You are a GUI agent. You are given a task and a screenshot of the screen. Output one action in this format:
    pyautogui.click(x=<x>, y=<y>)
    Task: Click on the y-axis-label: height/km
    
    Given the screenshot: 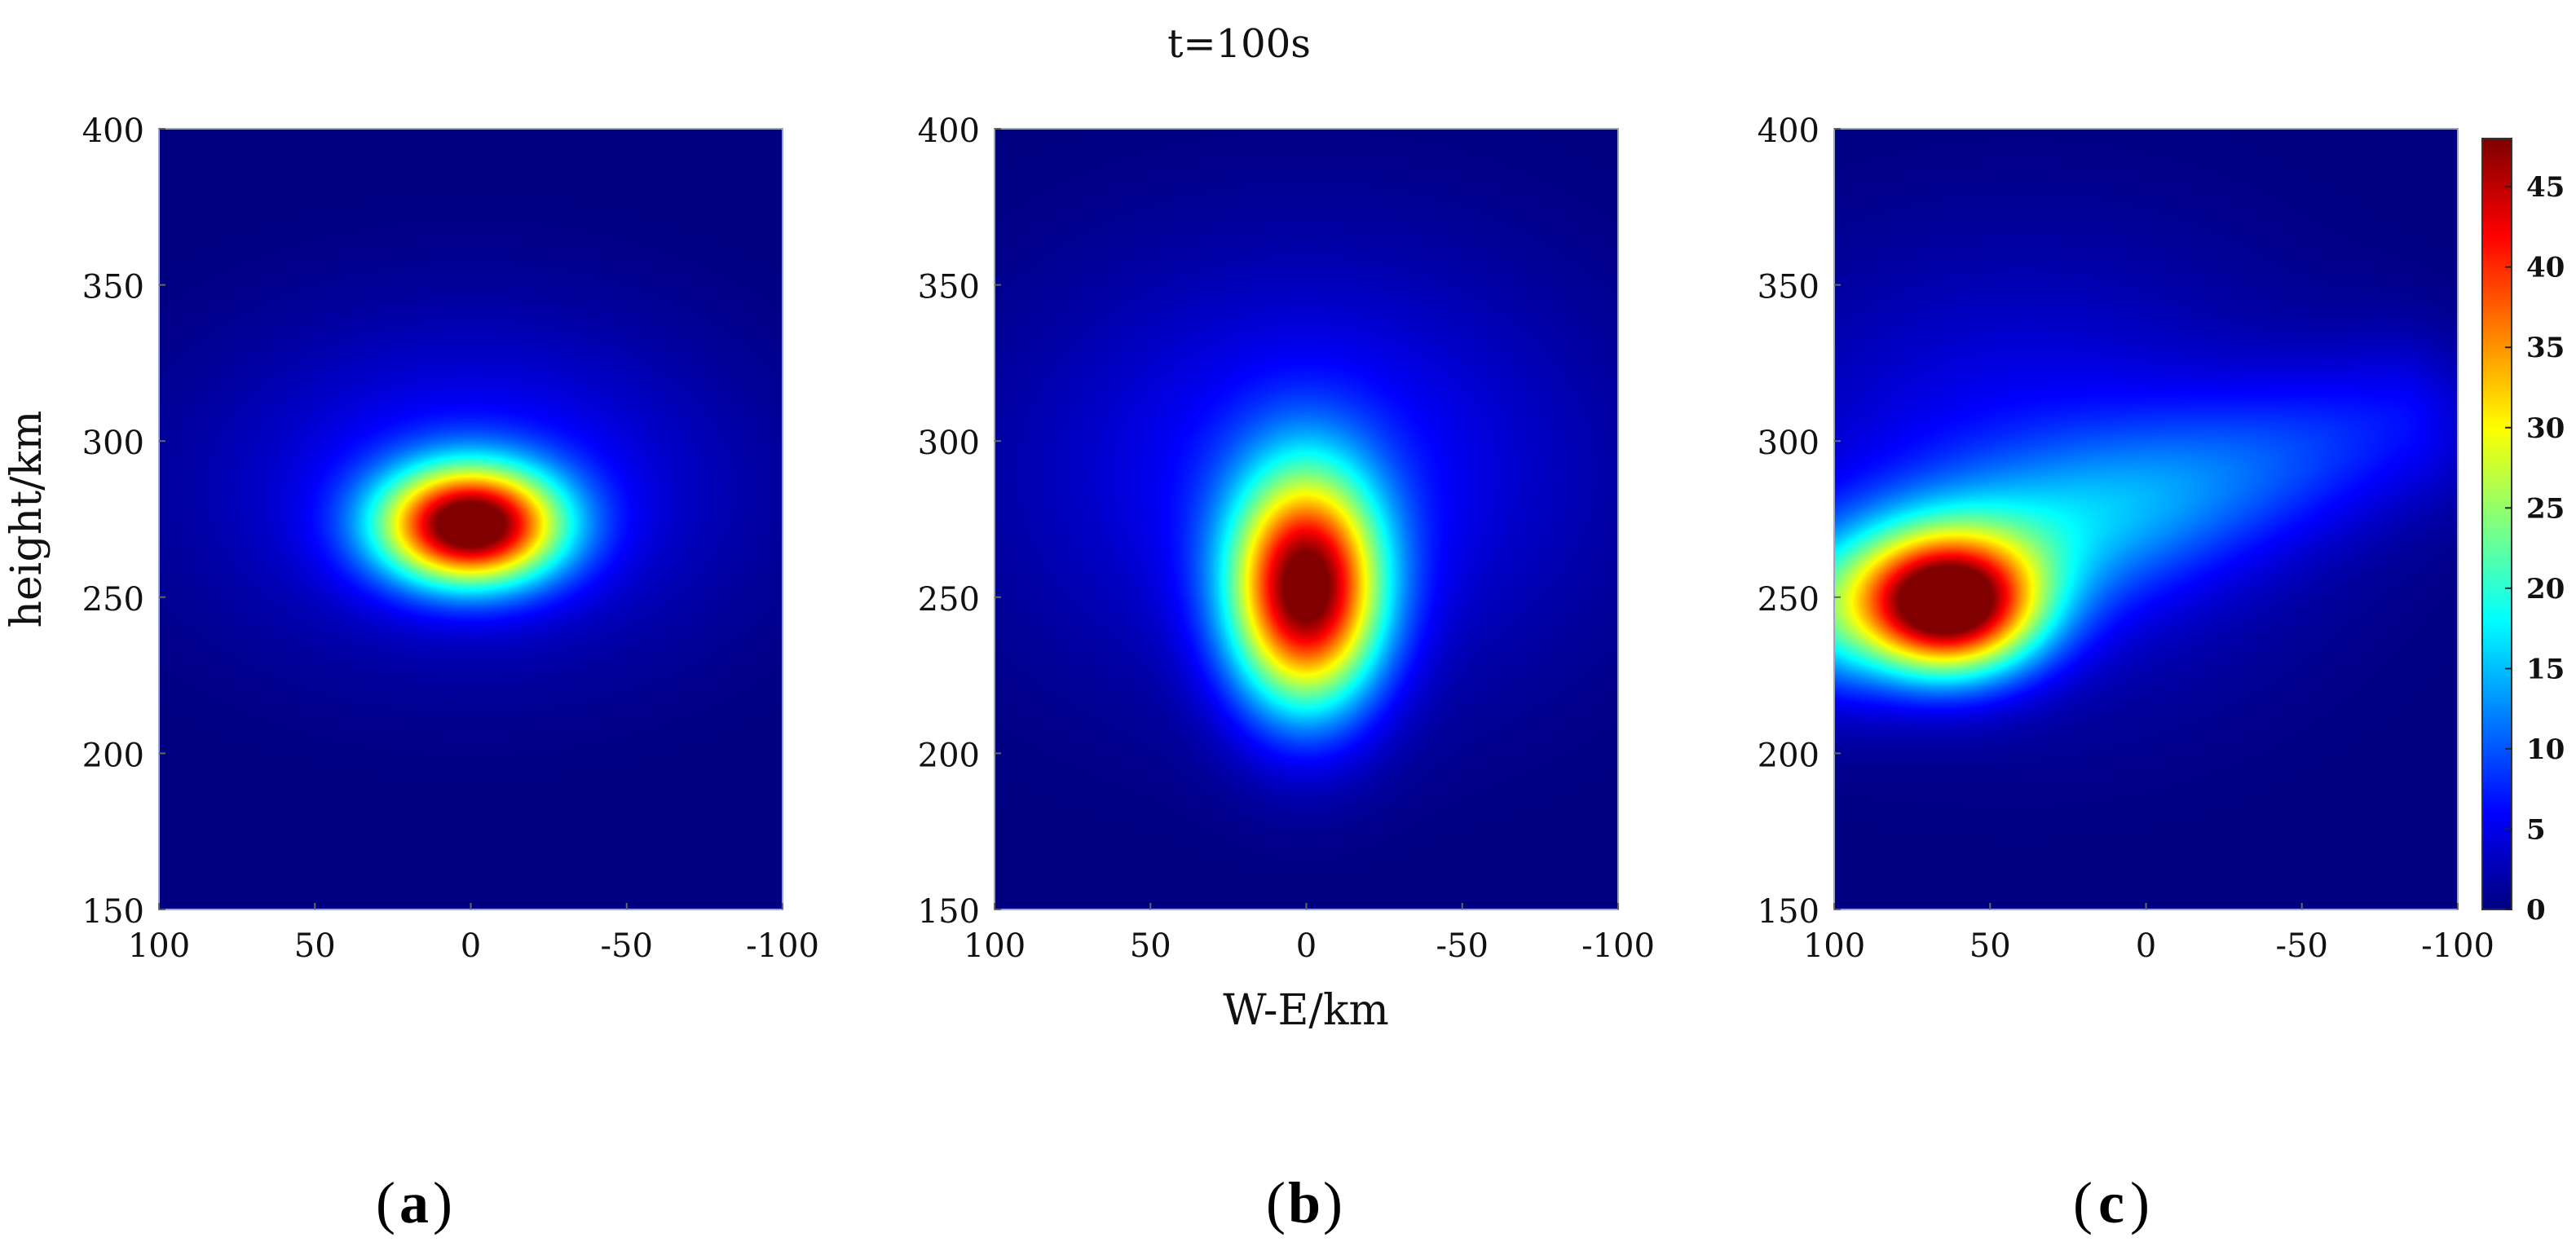 What is the action you would take?
    pyautogui.click(x=26, y=519)
    